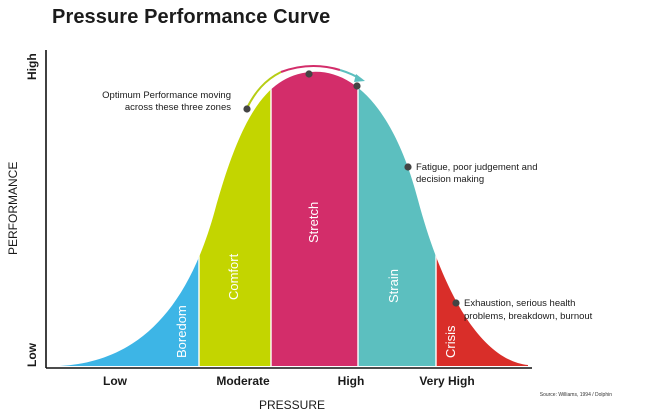 This screenshot has height=419, width=650. What do you see at coordinates (576, 395) in the screenshot?
I see `source-note: Source: Williams, 1994 / Dolphin` at bounding box center [576, 395].